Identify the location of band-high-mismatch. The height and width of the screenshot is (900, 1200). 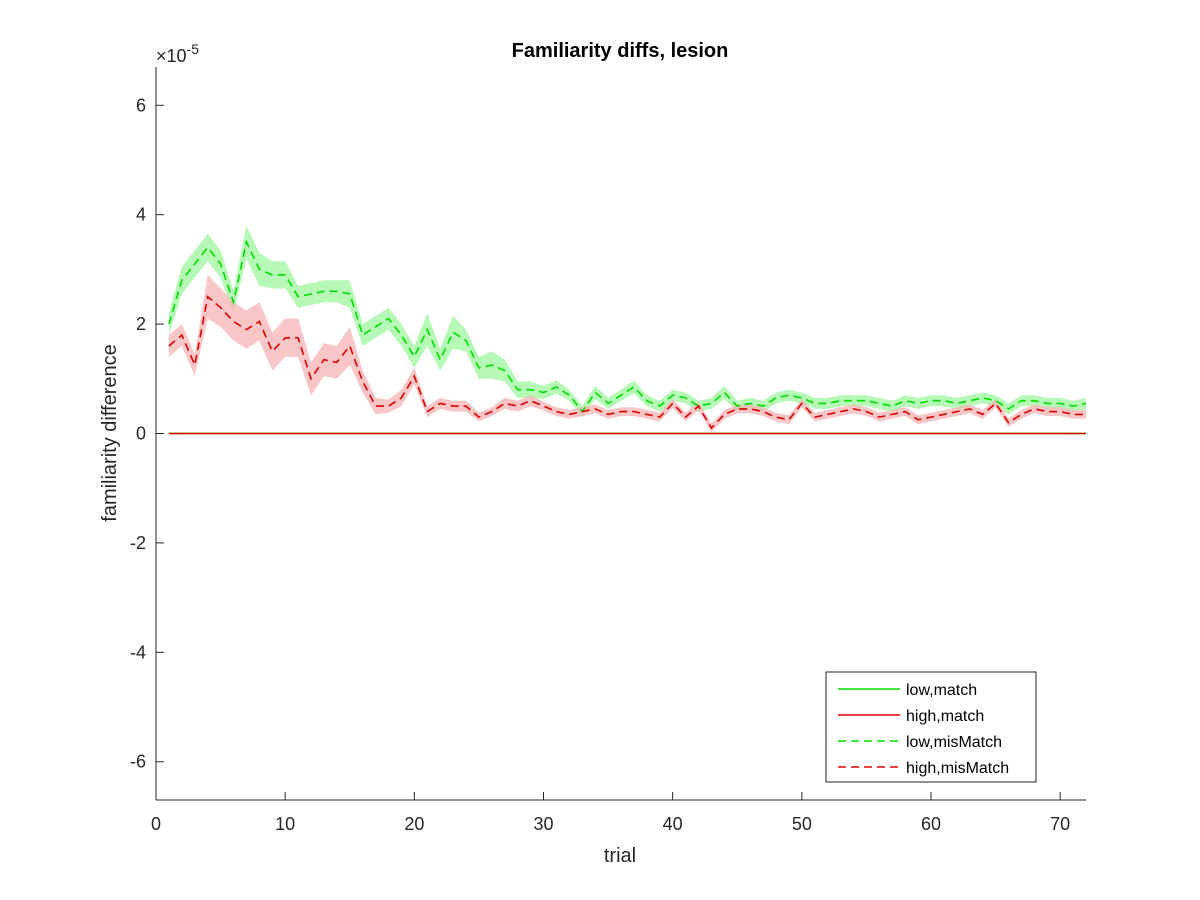
(627, 353).